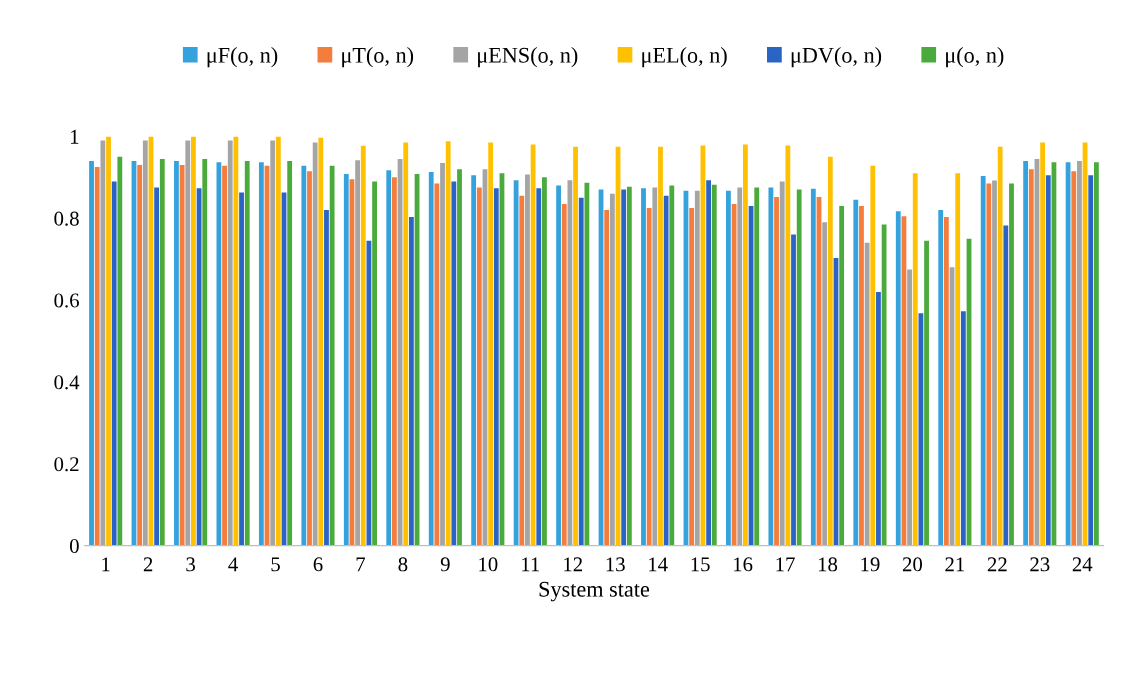 The height and width of the screenshot is (682, 1126). What do you see at coordinates (684, 57) in the screenshot?
I see `legend-label: μEL(o, n)` at bounding box center [684, 57].